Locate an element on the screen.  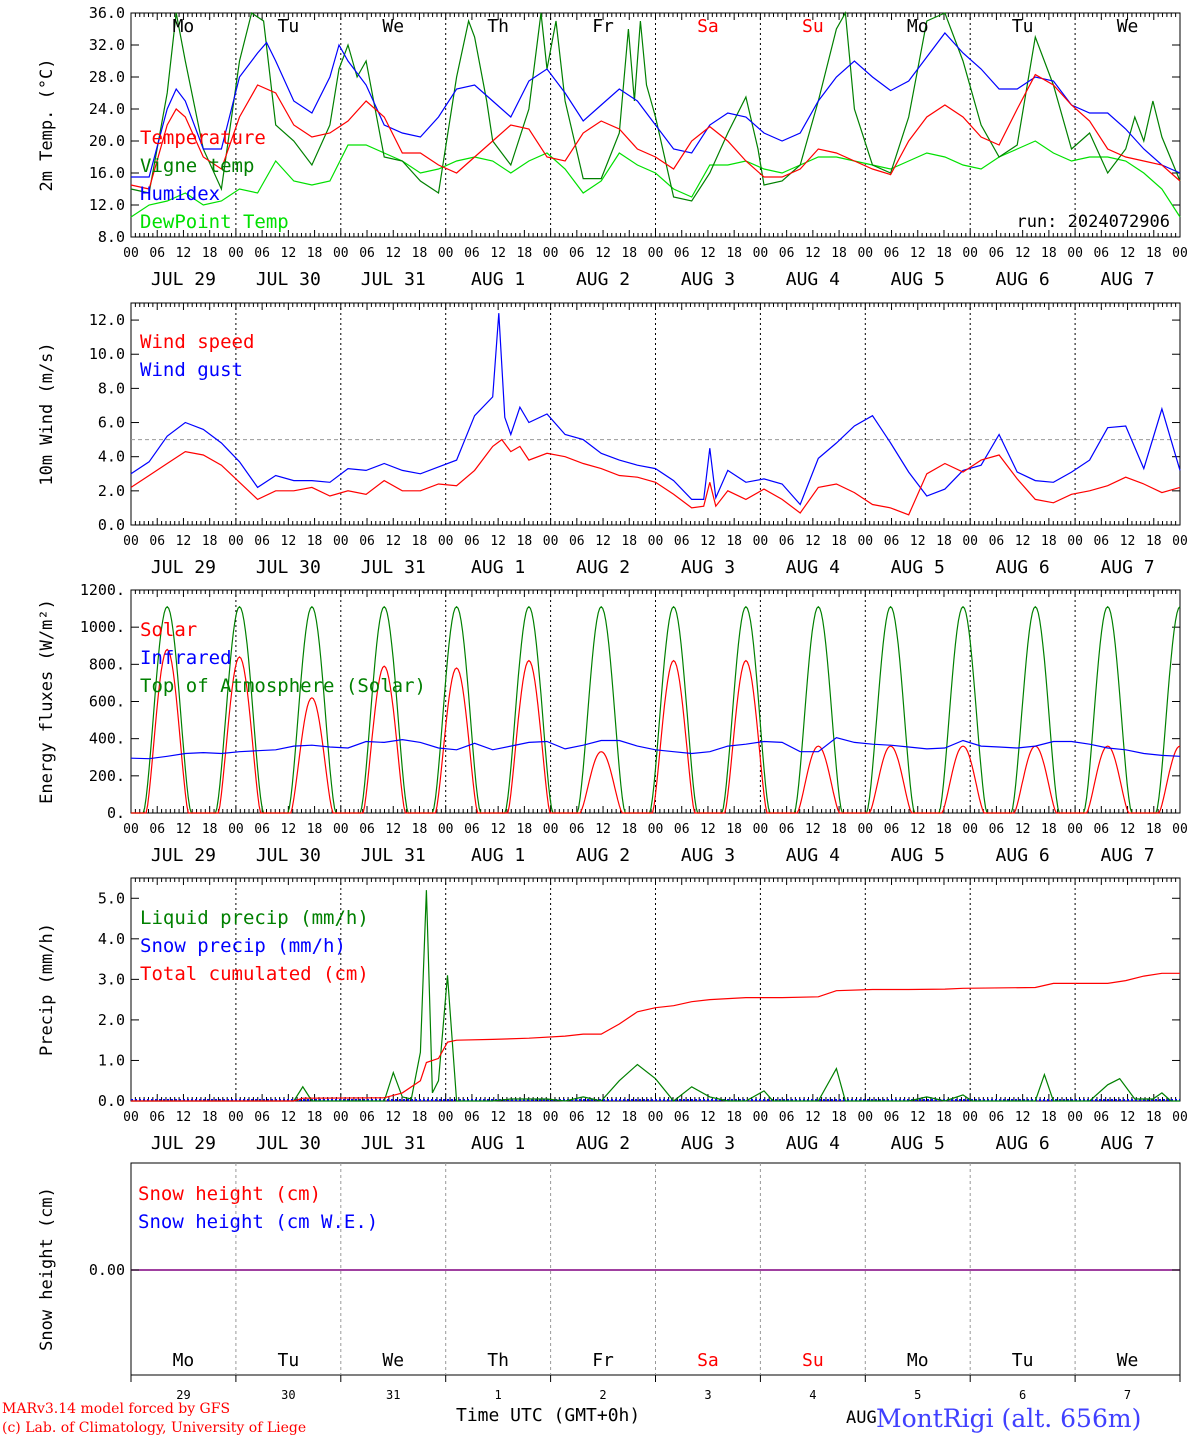
panel-2-y-tick-label: 2.0 is located at coordinates (111, 491).